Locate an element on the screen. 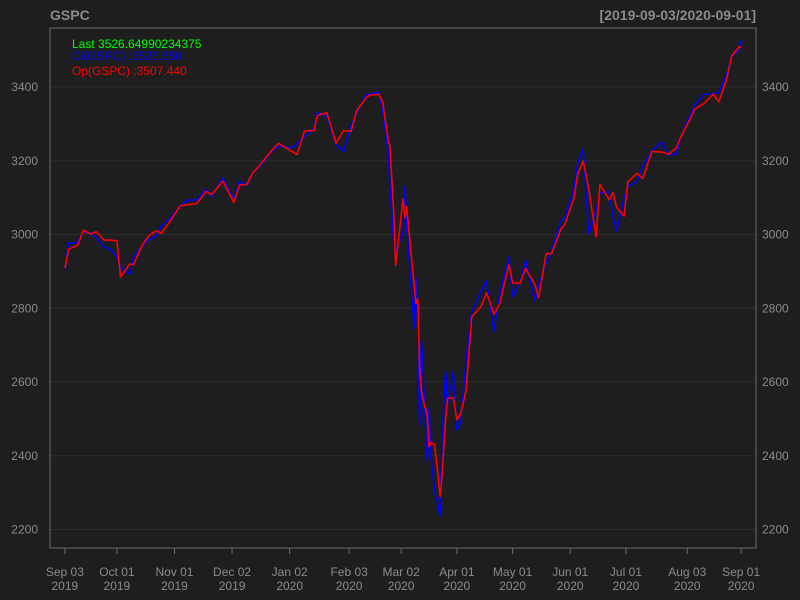 This screenshot has width=800, height=600. x-tick-label: Mar 02 is located at coordinates (401, 572).